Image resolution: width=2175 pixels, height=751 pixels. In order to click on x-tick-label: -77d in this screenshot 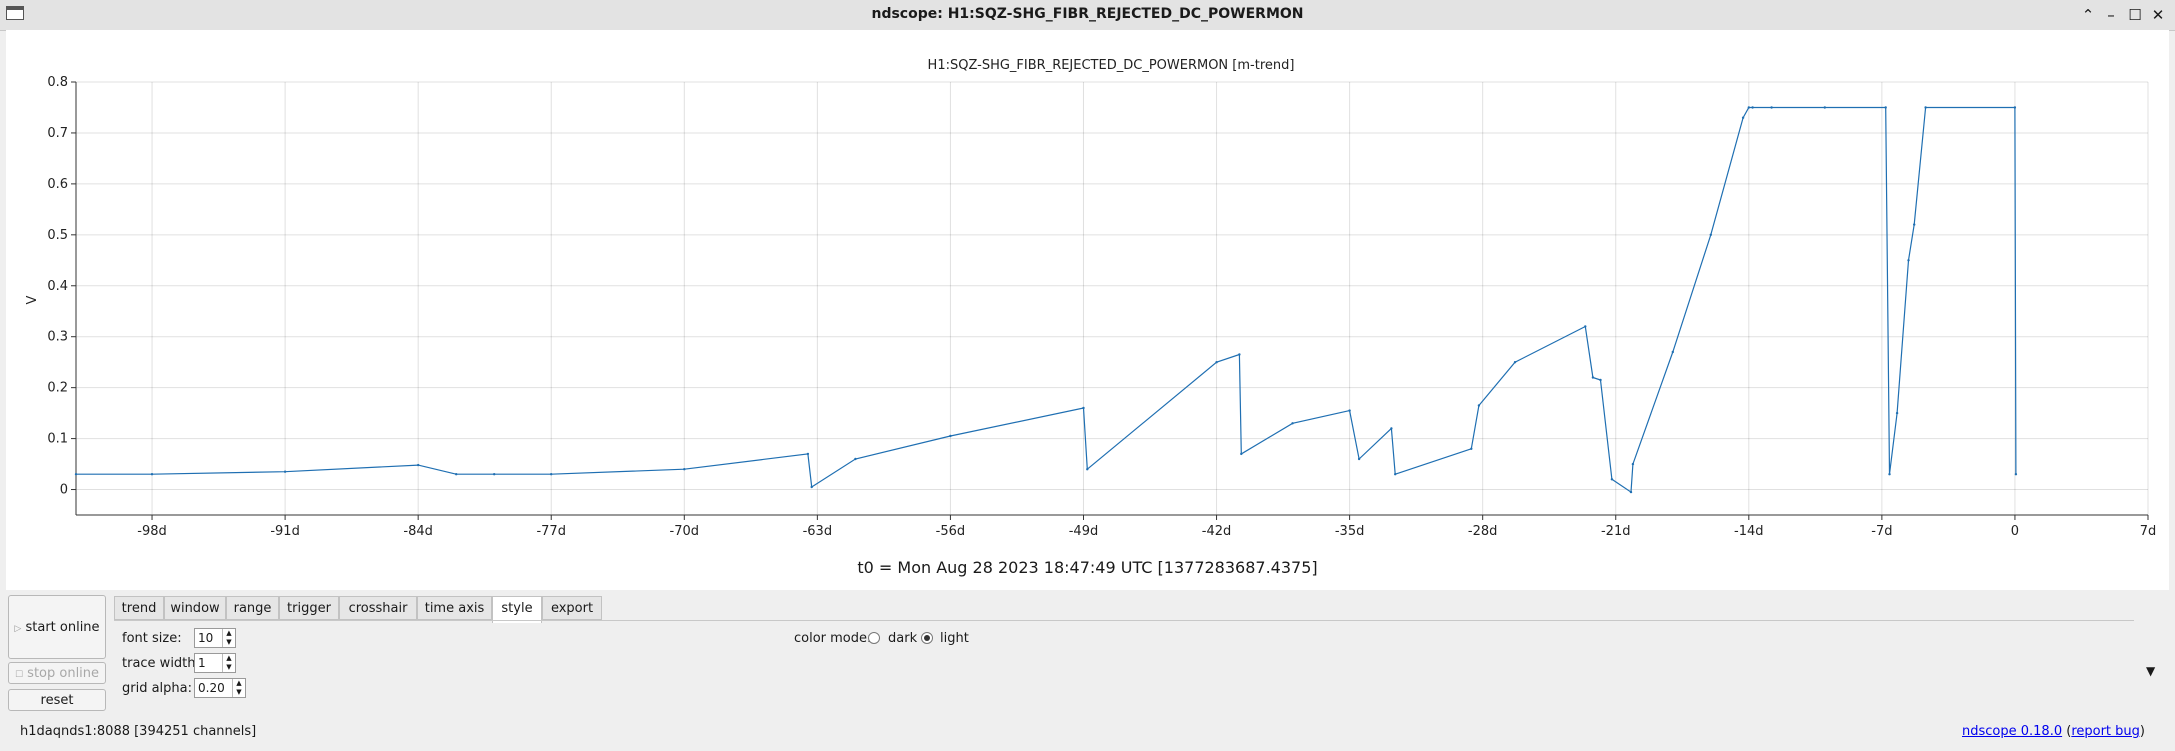, I will do `click(551, 531)`.